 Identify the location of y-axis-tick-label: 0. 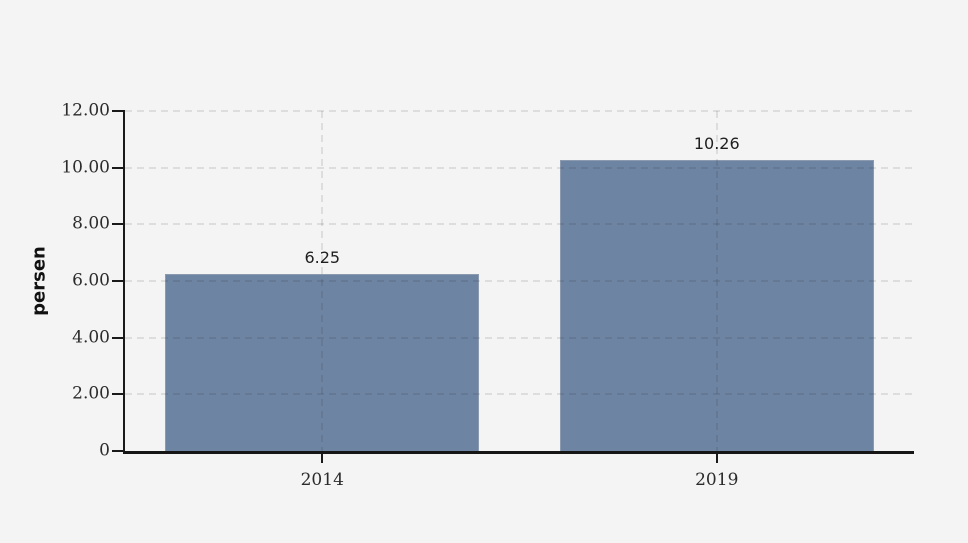
(104, 450).